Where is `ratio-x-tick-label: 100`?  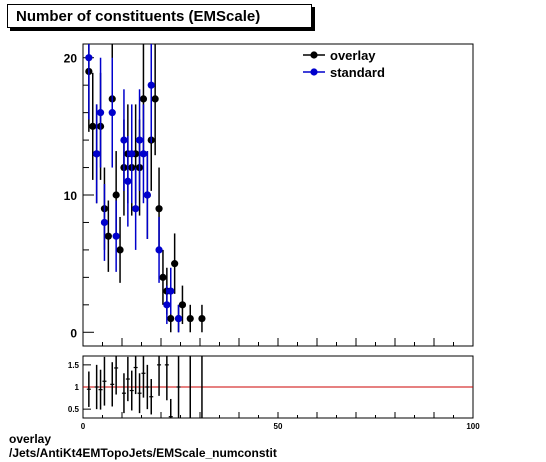
ratio-x-tick-label: 100 is located at coordinates (473, 426).